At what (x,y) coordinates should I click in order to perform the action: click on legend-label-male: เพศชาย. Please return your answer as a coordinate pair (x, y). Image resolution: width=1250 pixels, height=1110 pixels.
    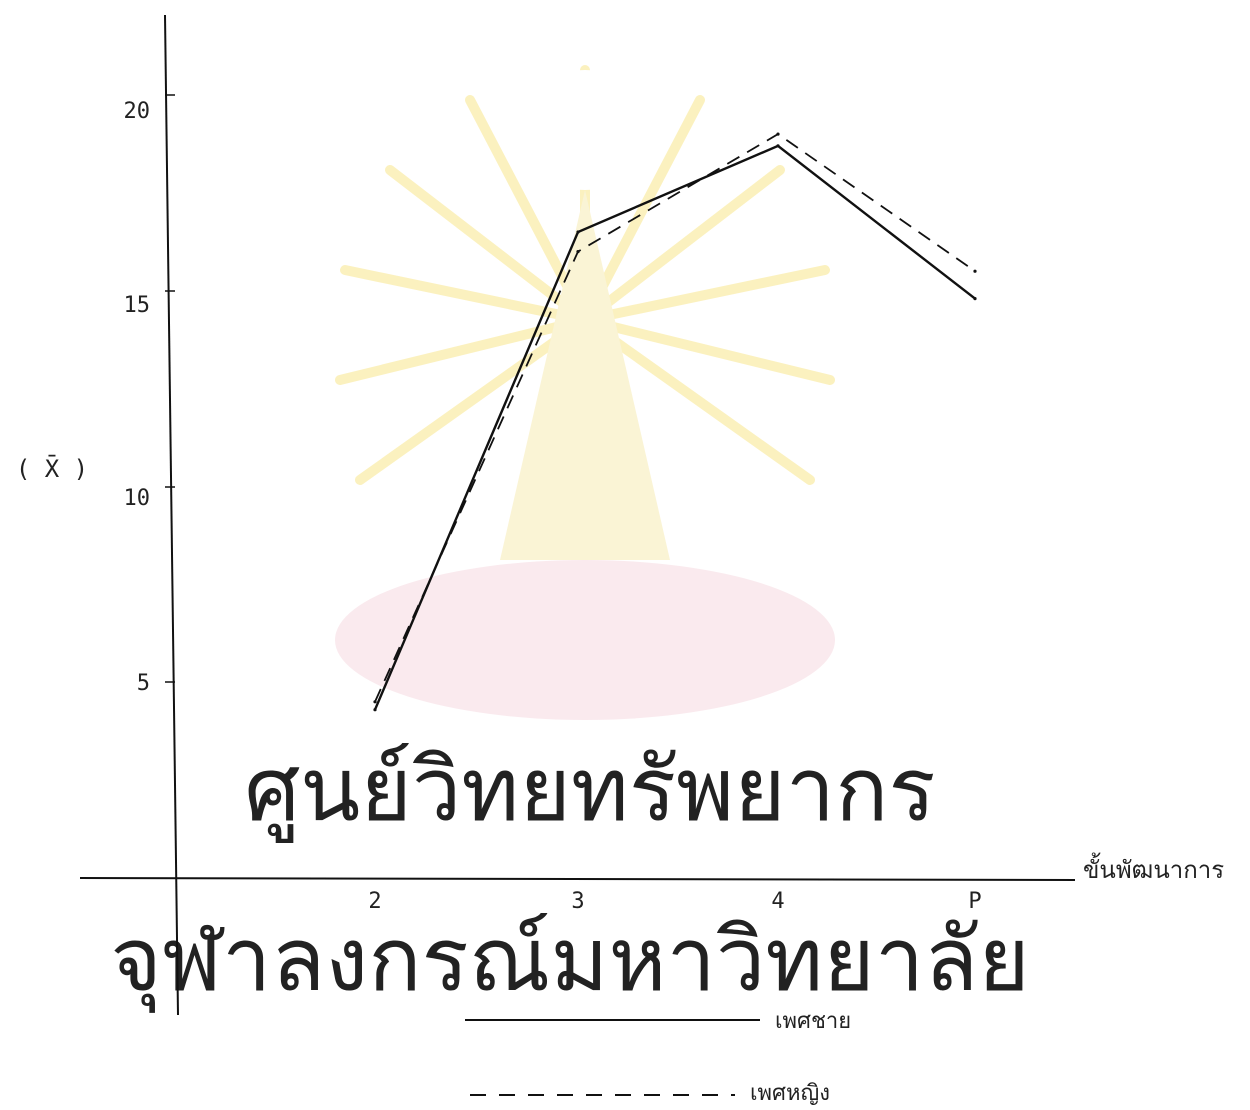
    Looking at the image, I should click on (813, 1021).